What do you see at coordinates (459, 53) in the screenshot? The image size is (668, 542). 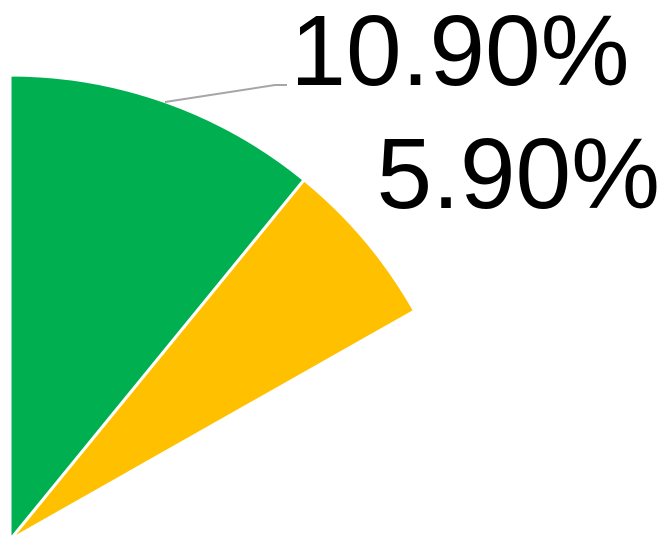 I see `data-label: 10.90%` at bounding box center [459, 53].